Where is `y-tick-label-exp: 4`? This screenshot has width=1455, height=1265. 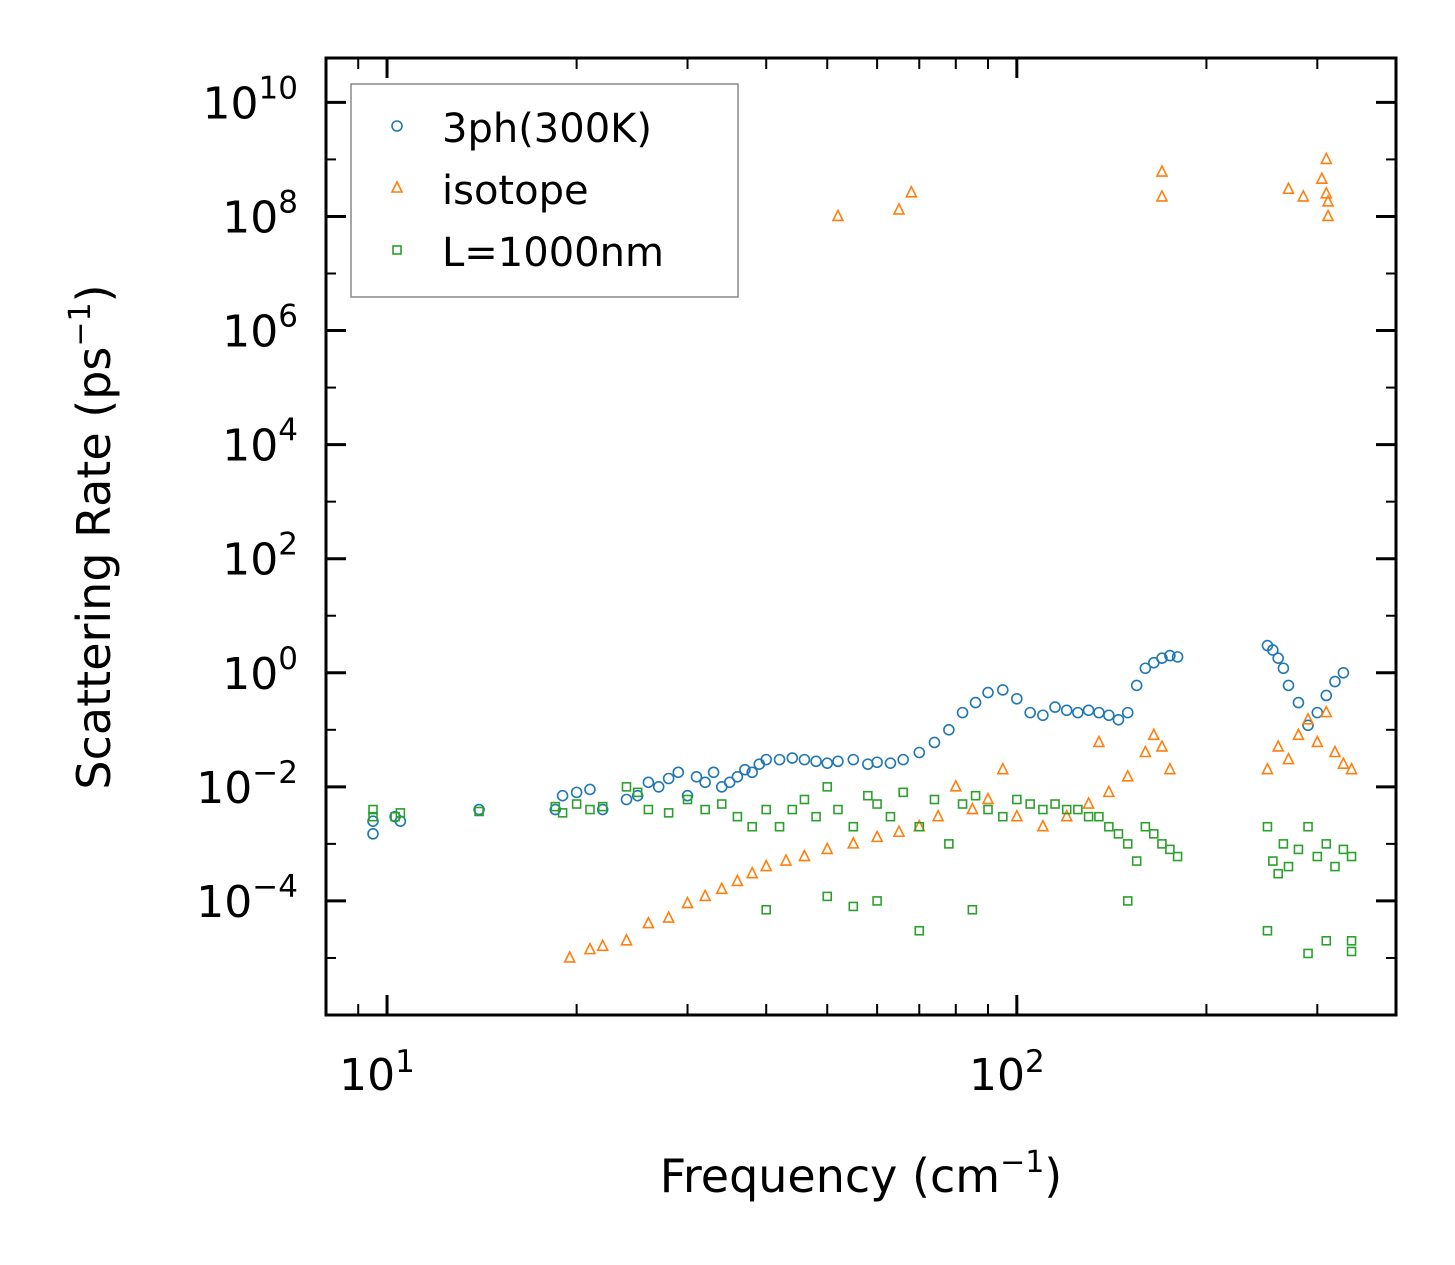 y-tick-label-exp: 4 is located at coordinates (288, 431).